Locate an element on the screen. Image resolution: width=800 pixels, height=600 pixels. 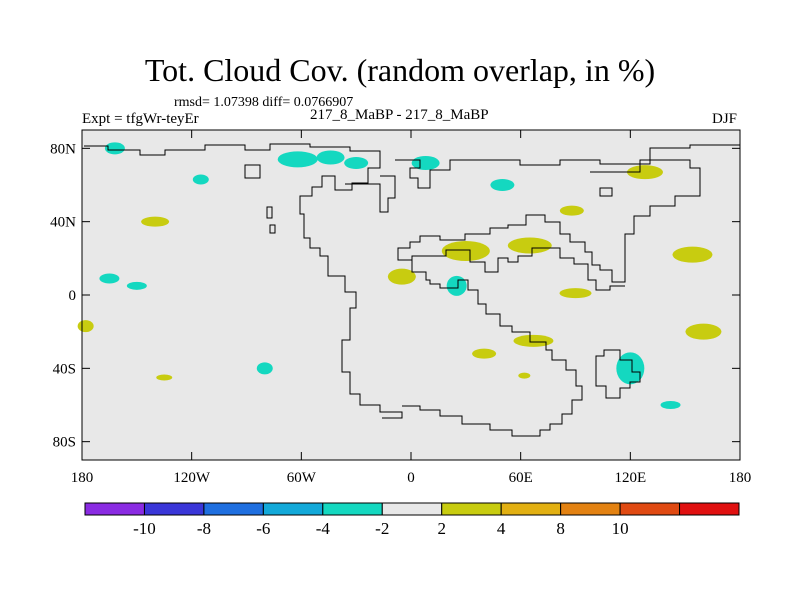
colorbar-label: -6 is located at coordinates (263, 528).